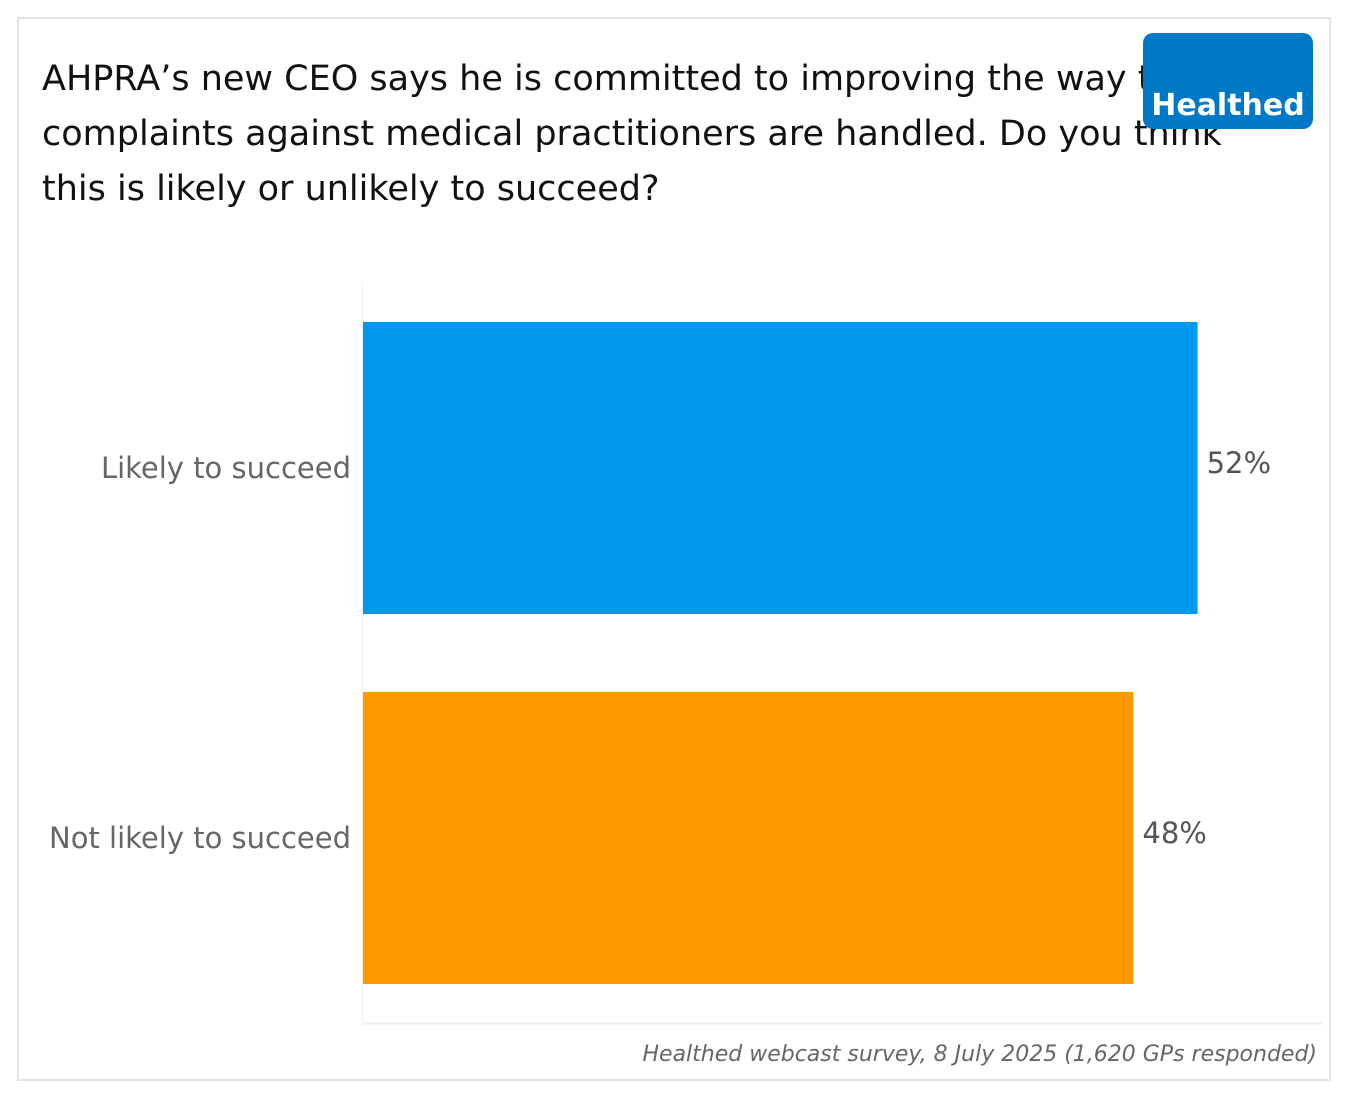  I want to click on healthed-logo: Healthed, so click(1228, 81).